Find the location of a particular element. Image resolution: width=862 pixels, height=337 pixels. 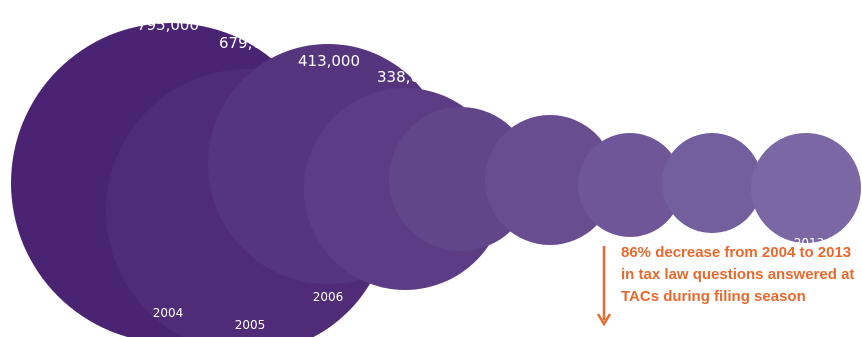

bubble-2011 is located at coordinates (630, 185).